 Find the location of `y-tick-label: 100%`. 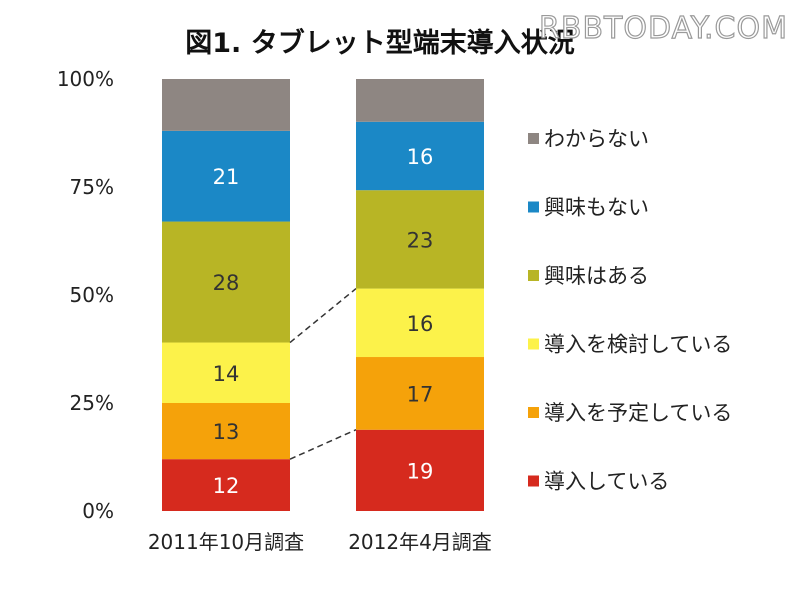

y-tick-label: 100% is located at coordinates (85, 79).